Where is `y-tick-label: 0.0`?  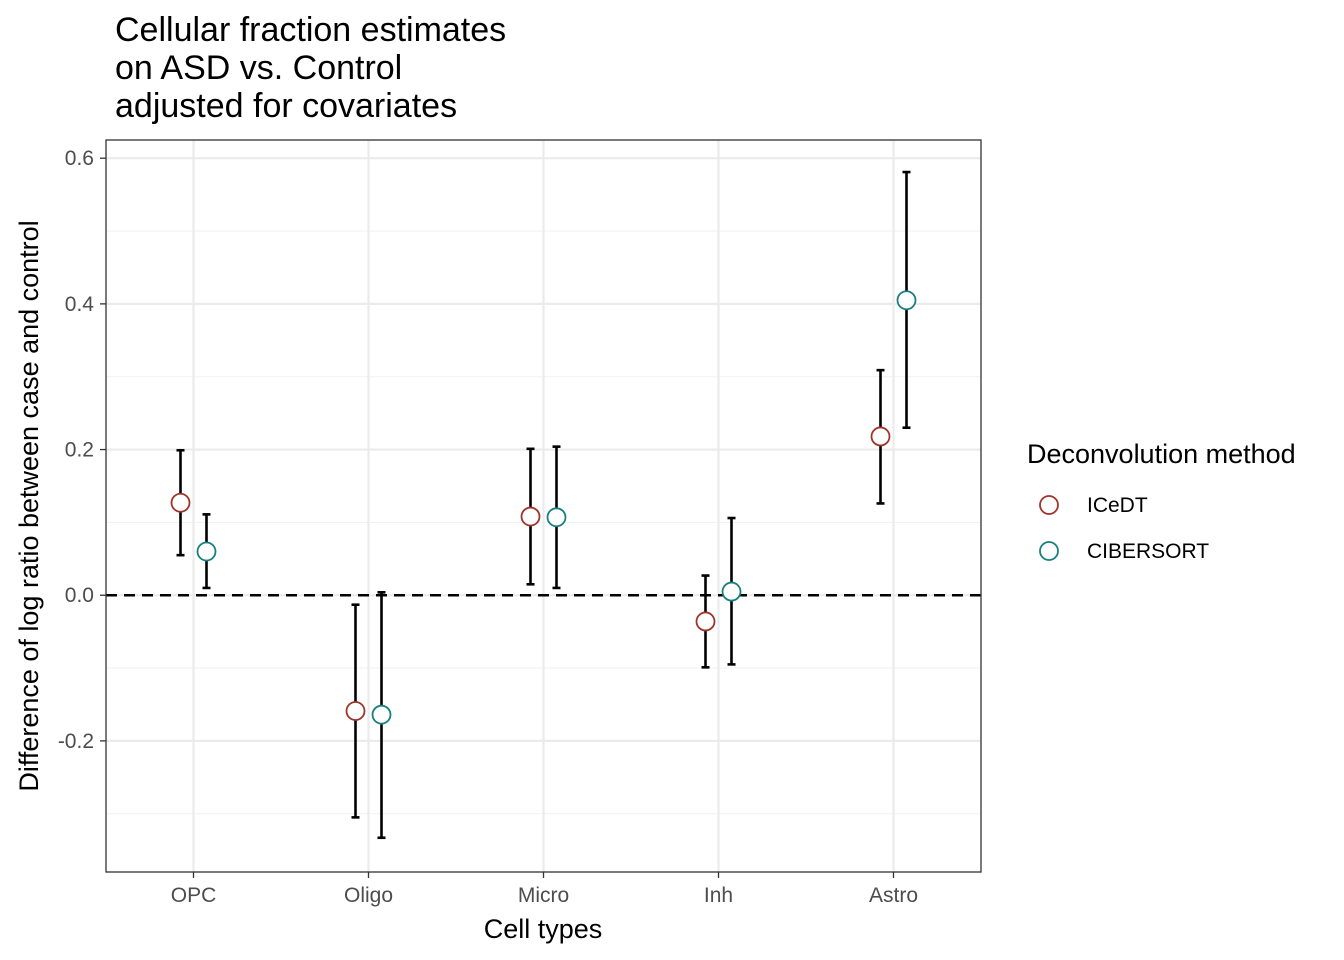
y-tick-label: 0.0 is located at coordinates (79, 595).